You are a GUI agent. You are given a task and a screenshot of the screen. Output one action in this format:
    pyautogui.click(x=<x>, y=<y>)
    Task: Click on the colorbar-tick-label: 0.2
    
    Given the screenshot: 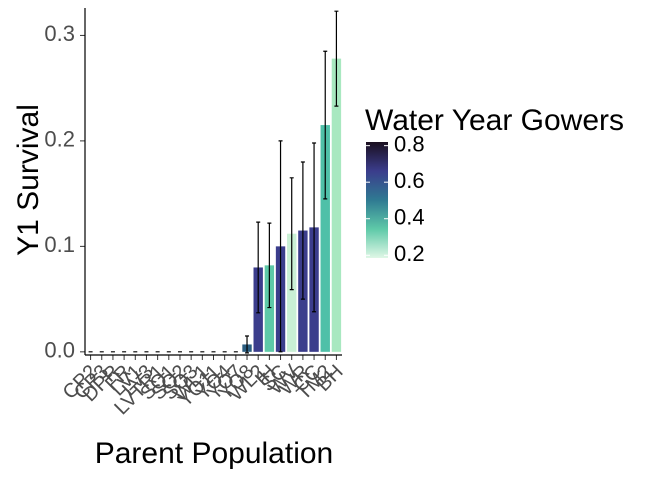 What is the action you would take?
    pyautogui.click(x=409, y=253)
    